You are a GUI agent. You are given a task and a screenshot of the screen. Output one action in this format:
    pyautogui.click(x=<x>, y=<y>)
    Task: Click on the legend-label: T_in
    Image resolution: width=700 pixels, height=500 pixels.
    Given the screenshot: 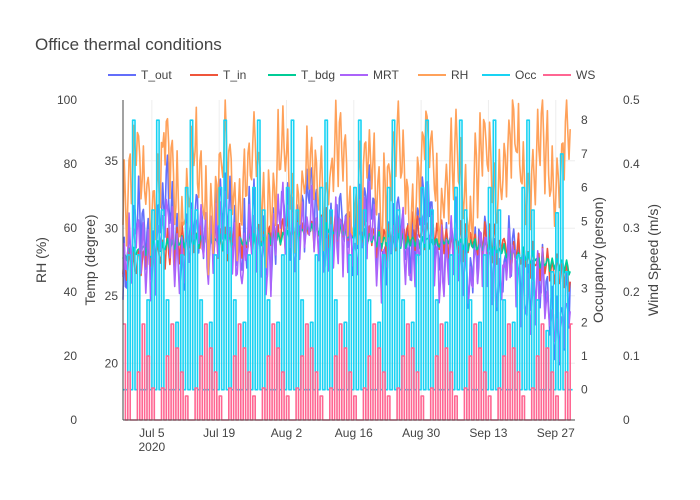 What is the action you would take?
    pyautogui.click(x=234, y=75)
    